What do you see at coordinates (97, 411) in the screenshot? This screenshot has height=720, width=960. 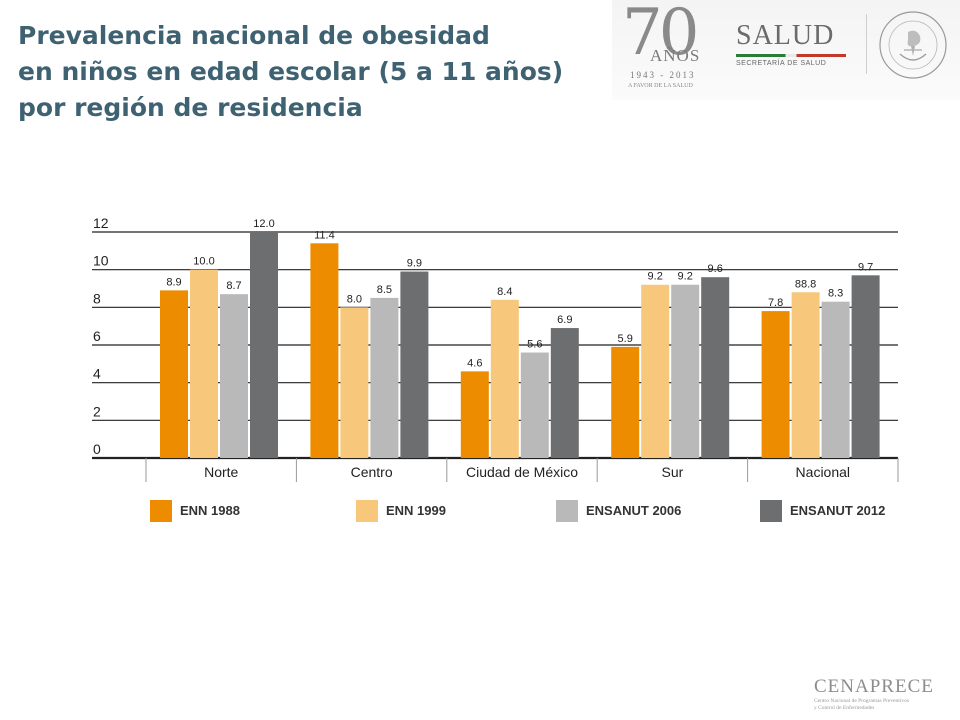 I see `y-tick-label: 2` at bounding box center [97, 411].